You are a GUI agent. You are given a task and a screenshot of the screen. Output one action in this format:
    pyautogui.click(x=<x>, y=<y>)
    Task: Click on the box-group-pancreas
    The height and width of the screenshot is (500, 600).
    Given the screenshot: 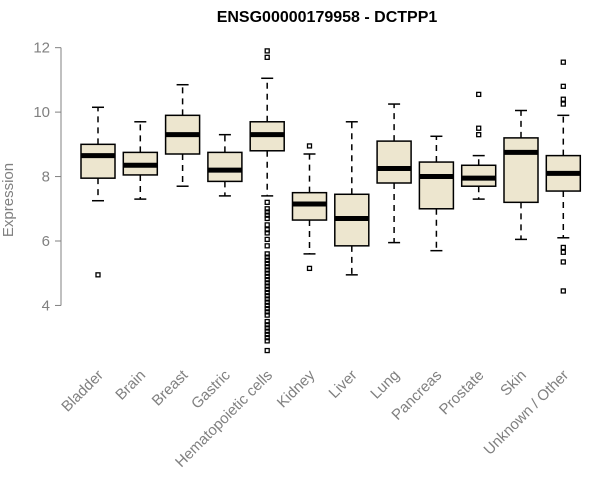 What is the action you would take?
    pyautogui.click(x=436, y=193)
    